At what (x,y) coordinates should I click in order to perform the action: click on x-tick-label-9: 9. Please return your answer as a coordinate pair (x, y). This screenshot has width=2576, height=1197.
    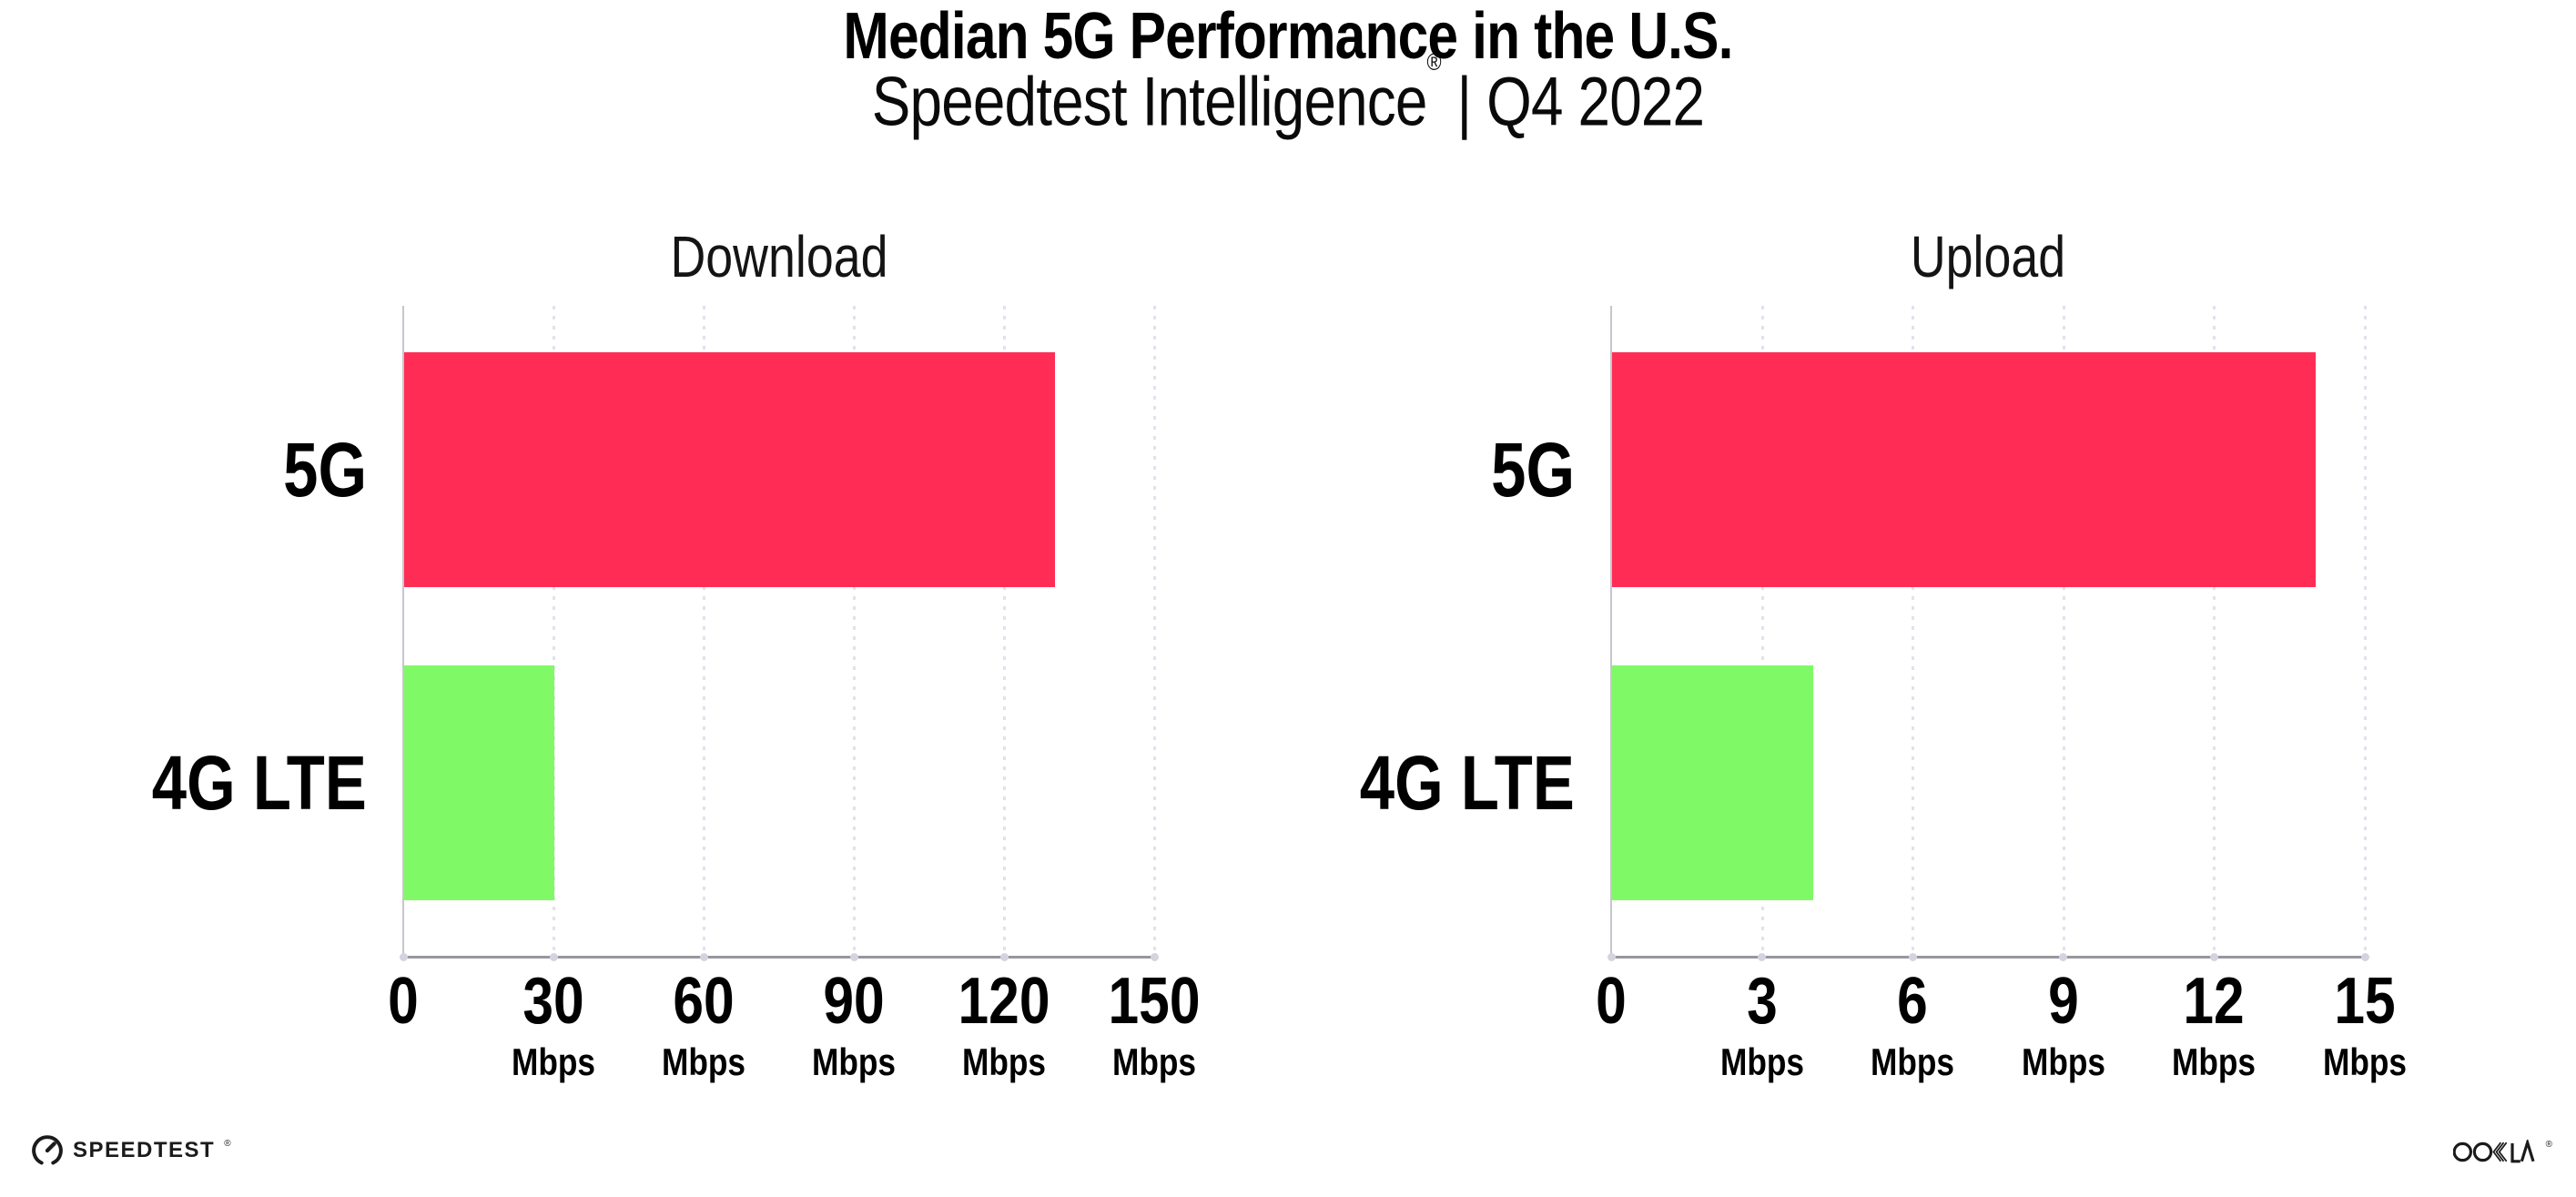
    Looking at the image, I should click on (2063, 1002).